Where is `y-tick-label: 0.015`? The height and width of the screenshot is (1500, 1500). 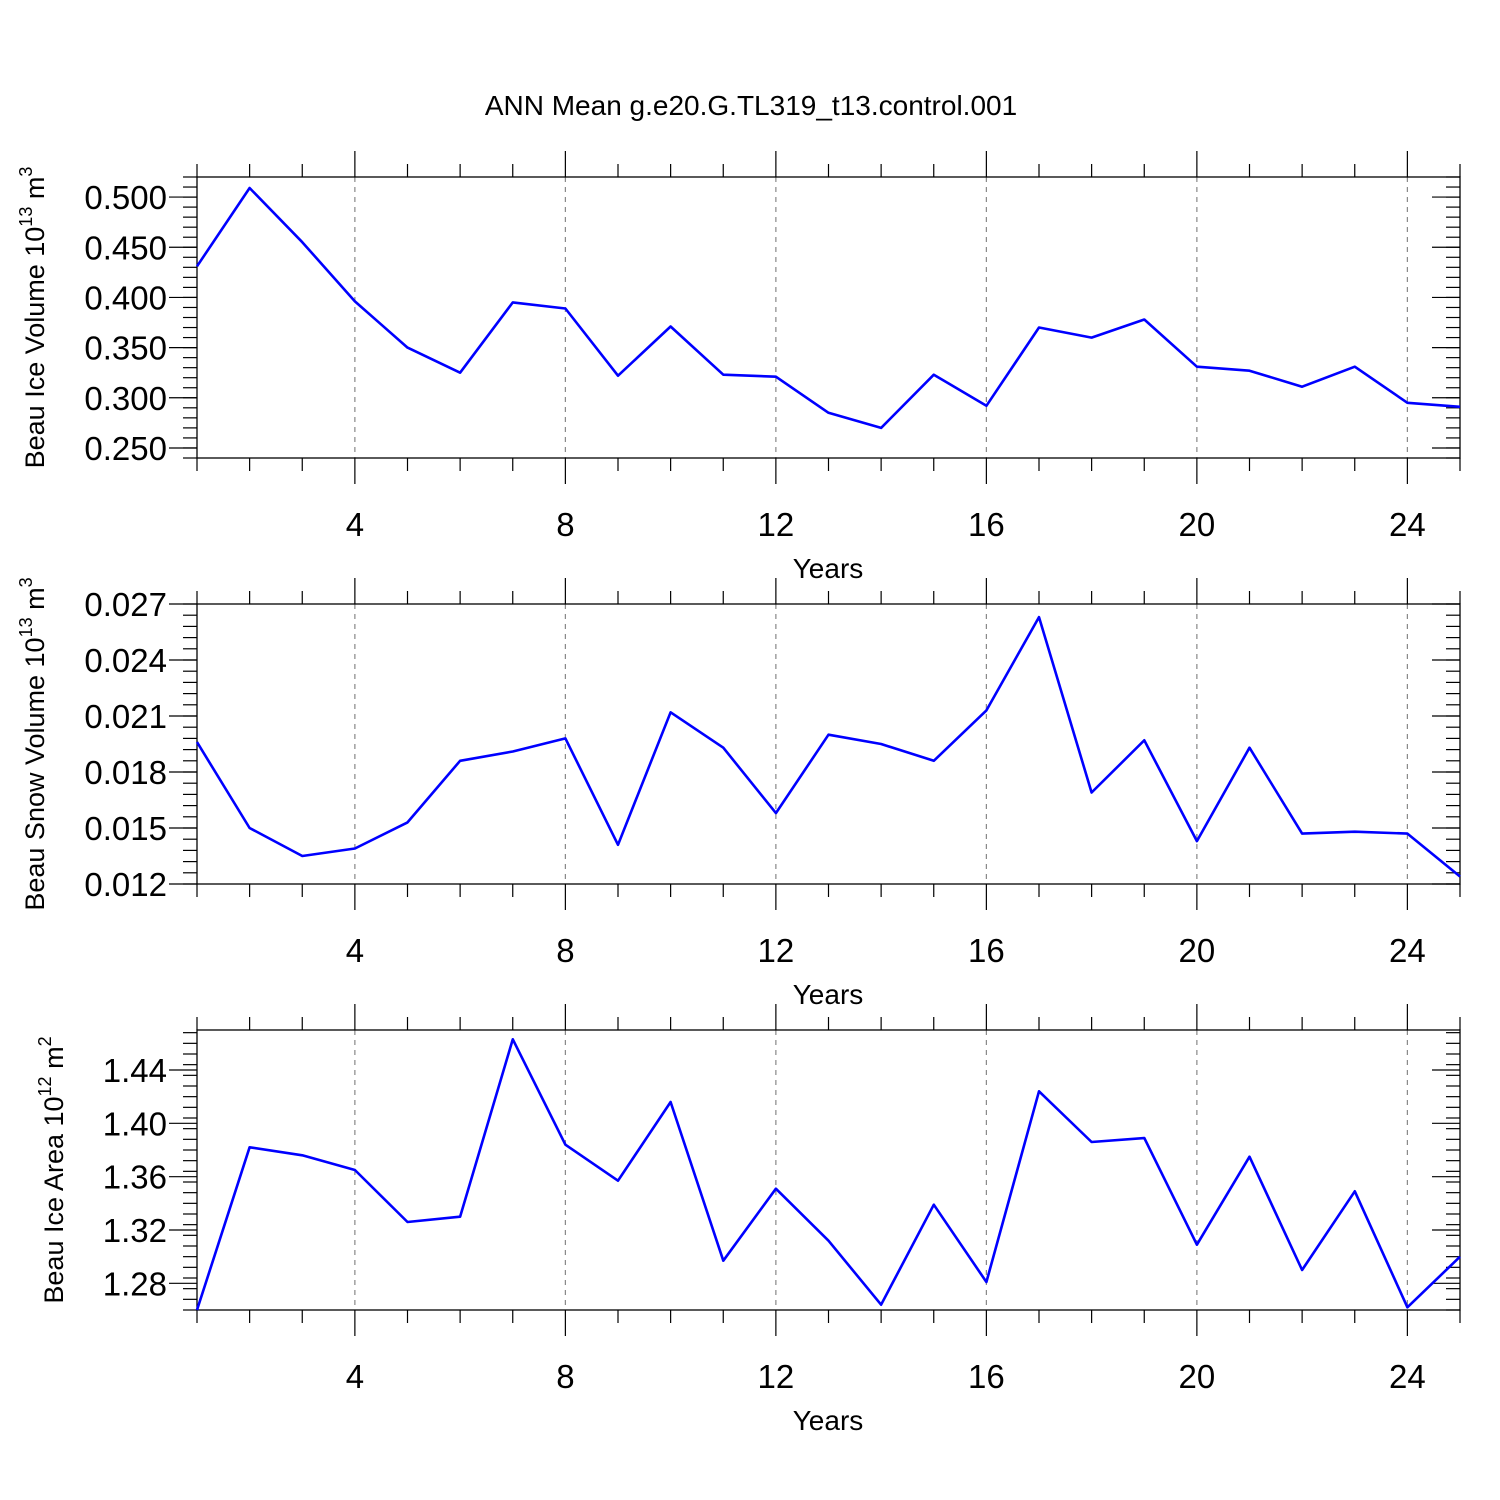 y-tick-label: 0.015 is located at coordinates (125, 828).